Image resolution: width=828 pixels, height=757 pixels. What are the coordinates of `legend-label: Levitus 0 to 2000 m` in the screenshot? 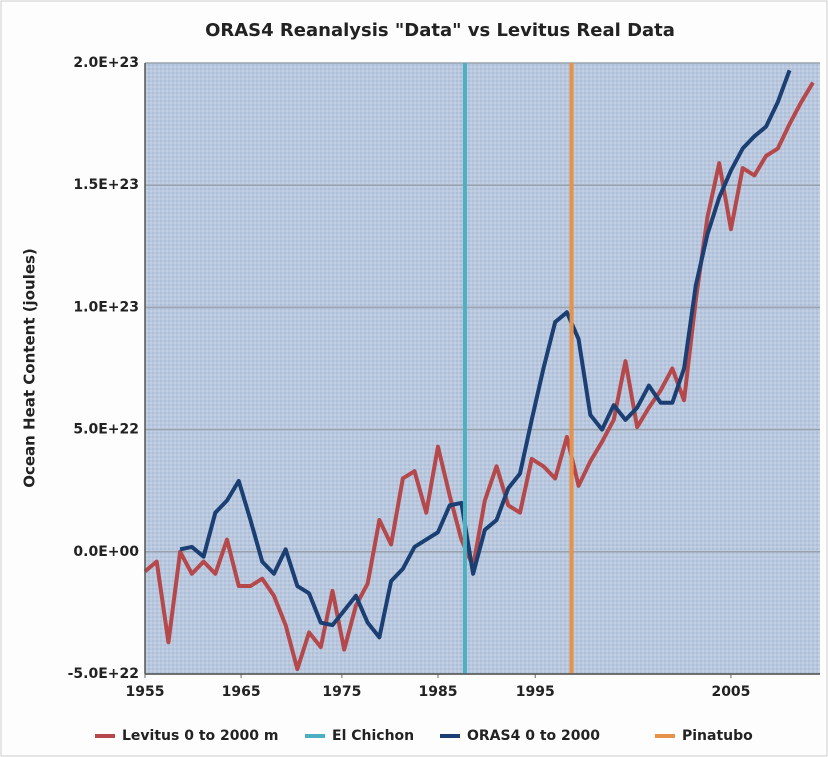 It's located at (200, 736).